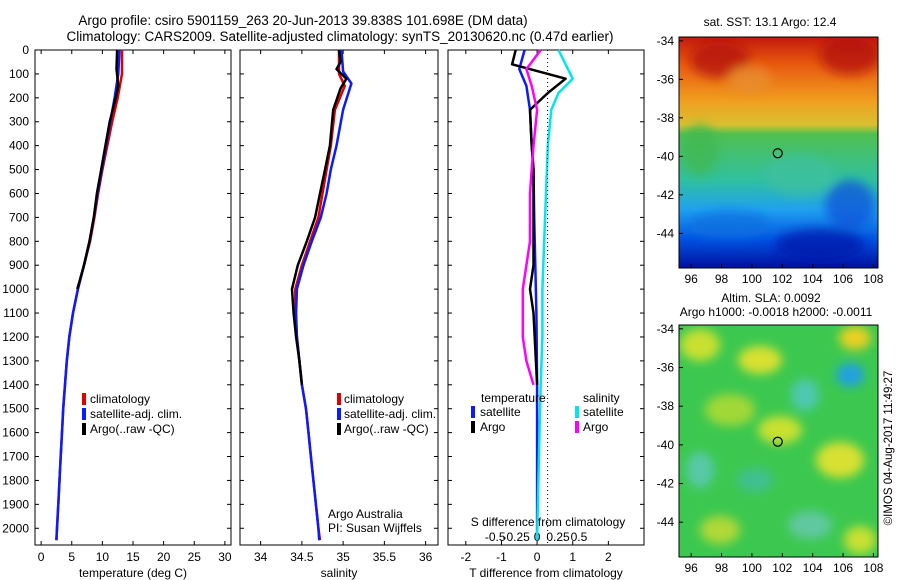 Image resolution: width=900 pixels, height=580 pixels. What do you see at coordinates (15, 504) in the screenshot?
I see `depth-tick-label: 1900` at bounding box center [15, 504].